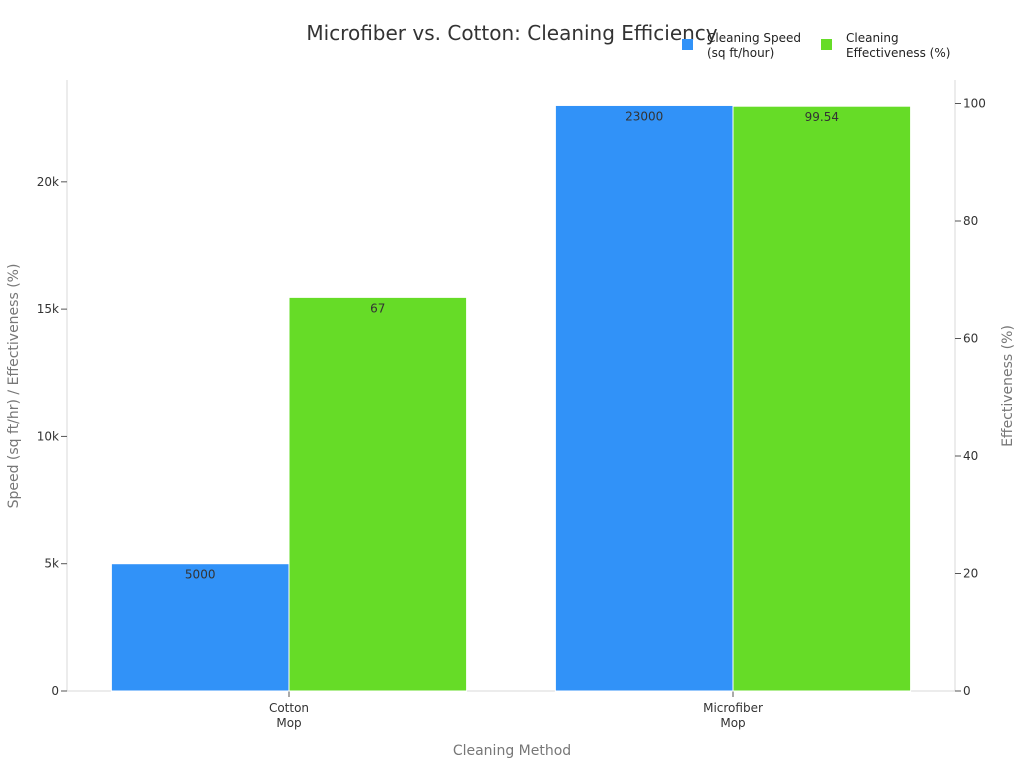 This screenshot has width=1024, height=768. I want to click on y2-tick-label: 60, so click(970, 339).